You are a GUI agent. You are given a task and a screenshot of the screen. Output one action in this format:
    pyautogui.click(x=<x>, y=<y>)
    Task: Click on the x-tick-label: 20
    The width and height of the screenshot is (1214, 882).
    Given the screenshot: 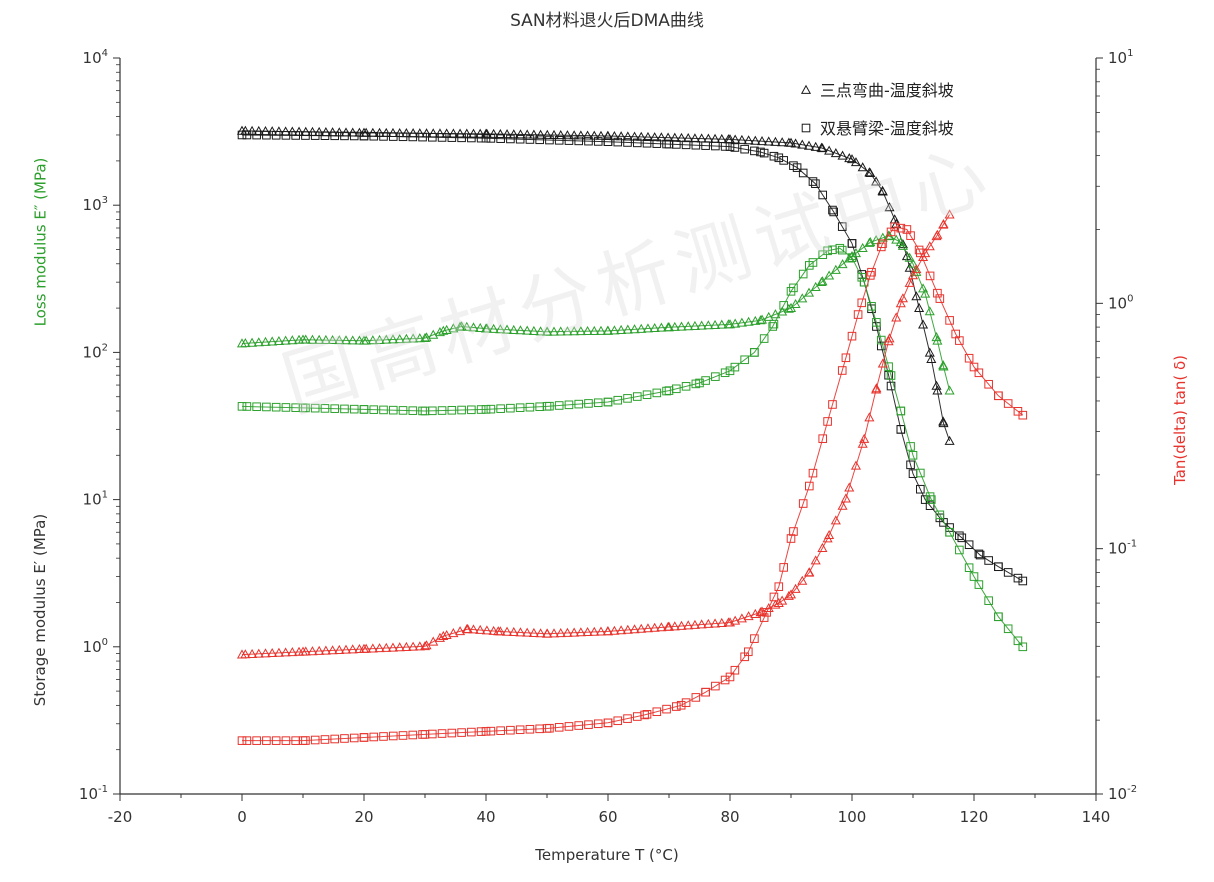 What is the action you would take?
    pyautogui.click(x=363, y=817)
    